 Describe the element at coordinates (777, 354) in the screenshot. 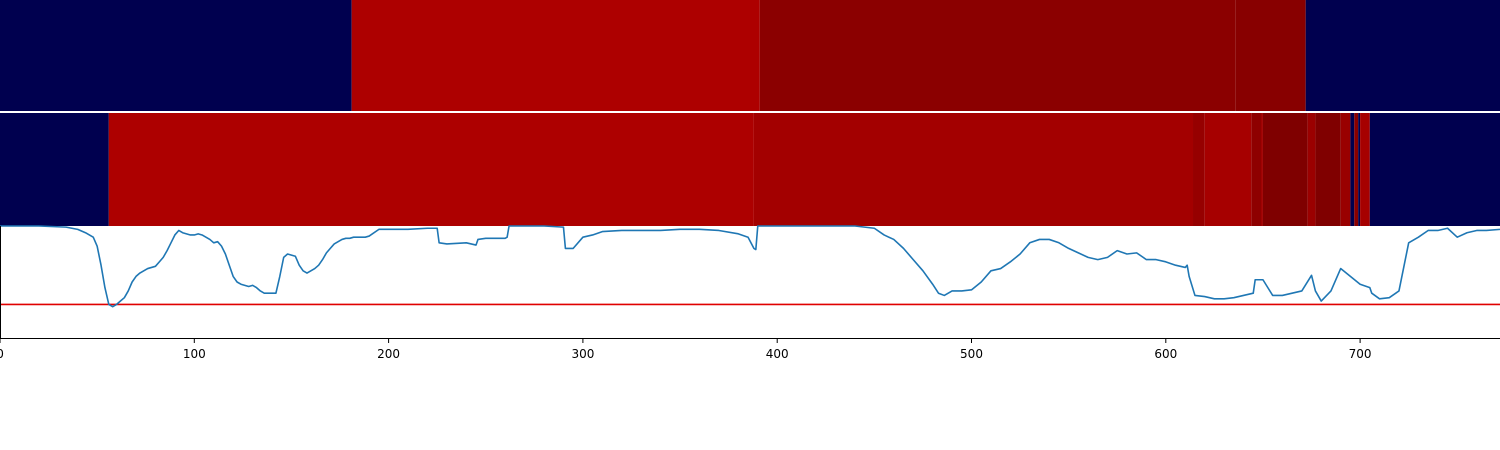

I see `x-tick-label: 400` at that location.